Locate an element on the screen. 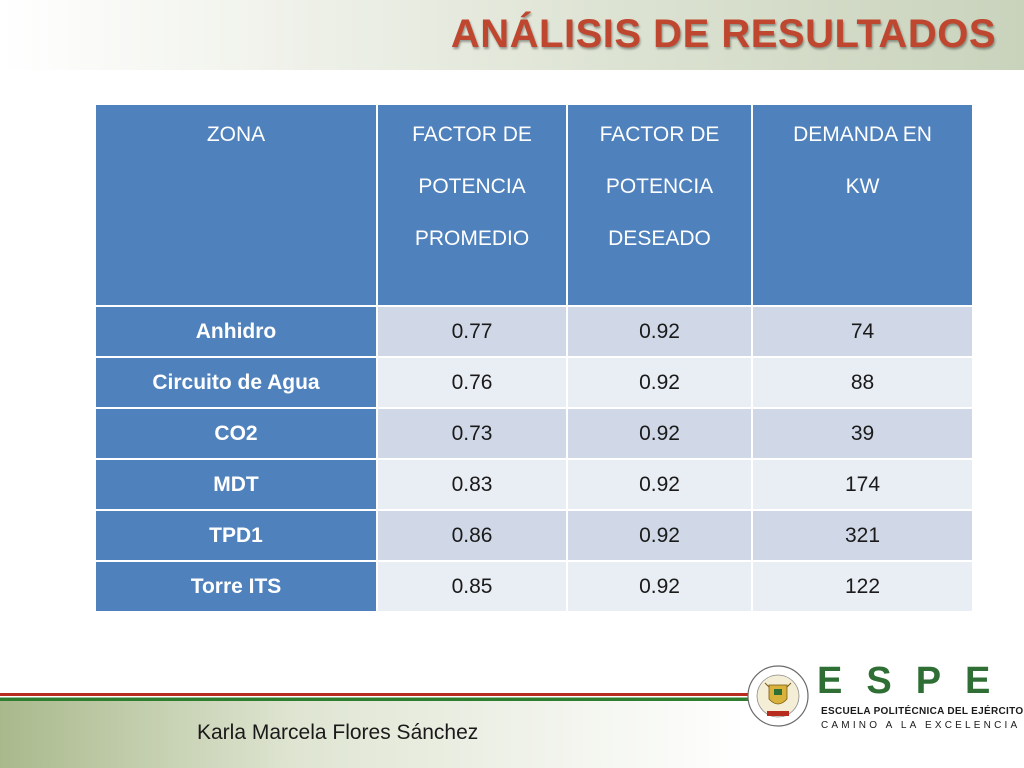 The width and height of the screenshot is (1024, 768). institution-name: ESCUELA POLITÉCNICA DEL EJÉRCITO is located at coordinates (922, 711).